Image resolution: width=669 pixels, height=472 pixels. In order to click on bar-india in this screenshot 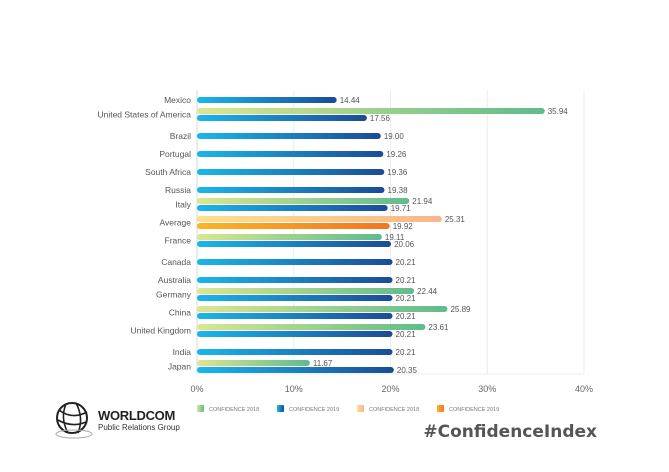, I will do `click(295, 352)`.